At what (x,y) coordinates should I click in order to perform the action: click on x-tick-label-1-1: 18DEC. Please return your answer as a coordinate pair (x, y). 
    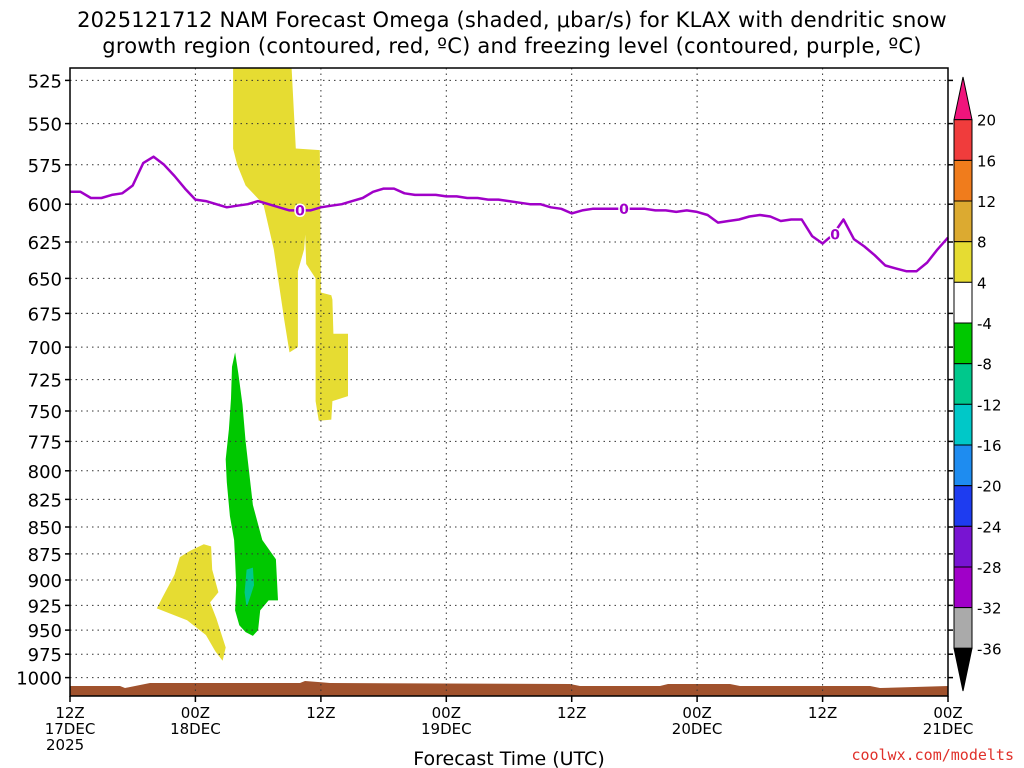
    Looking at the image, I should click on (195, 729).